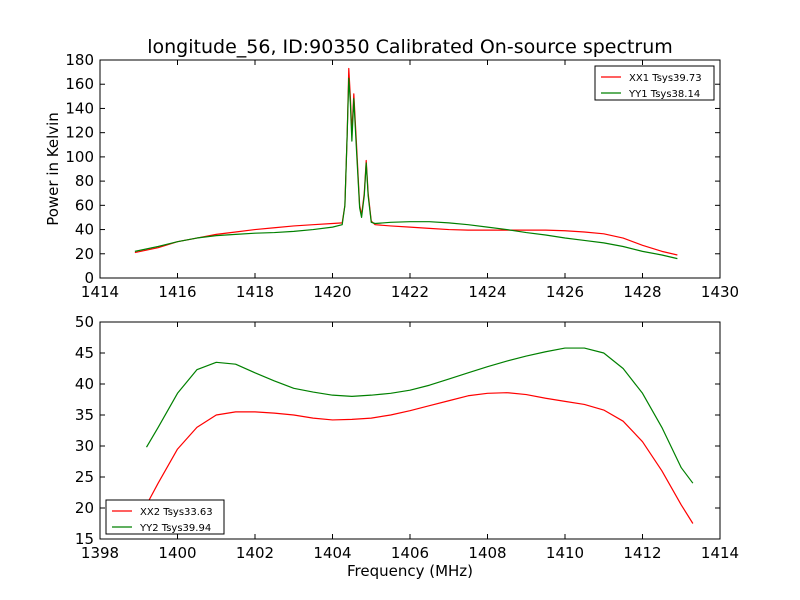 This screenshot has height=600, width=800. Describe the element at coordinates (84, 539) in the screenshot. I see `y-tick-label: 15` at that location.